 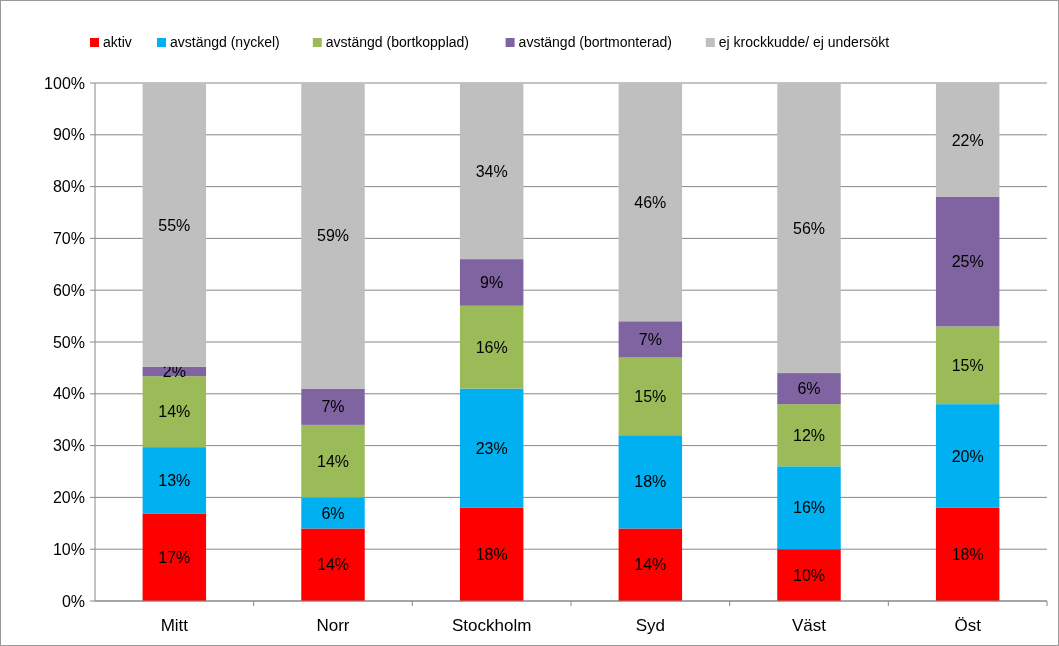 What do you see at coordinates (68, 187) in the screenshot?
I see `y-tick-label: 80%` at bounding box center [68, 187].